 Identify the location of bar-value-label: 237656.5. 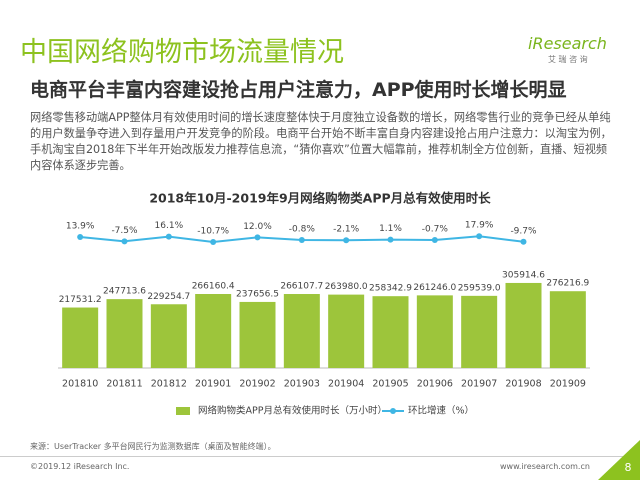
(257, 294).